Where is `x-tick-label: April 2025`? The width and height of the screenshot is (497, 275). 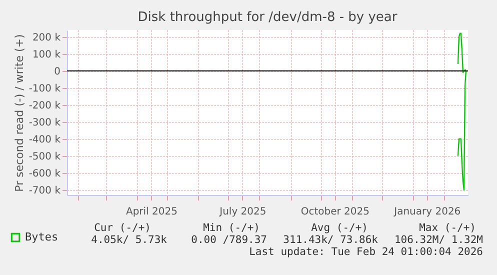
x-tick-label: April 2025 is located at coordinates (152, 212).